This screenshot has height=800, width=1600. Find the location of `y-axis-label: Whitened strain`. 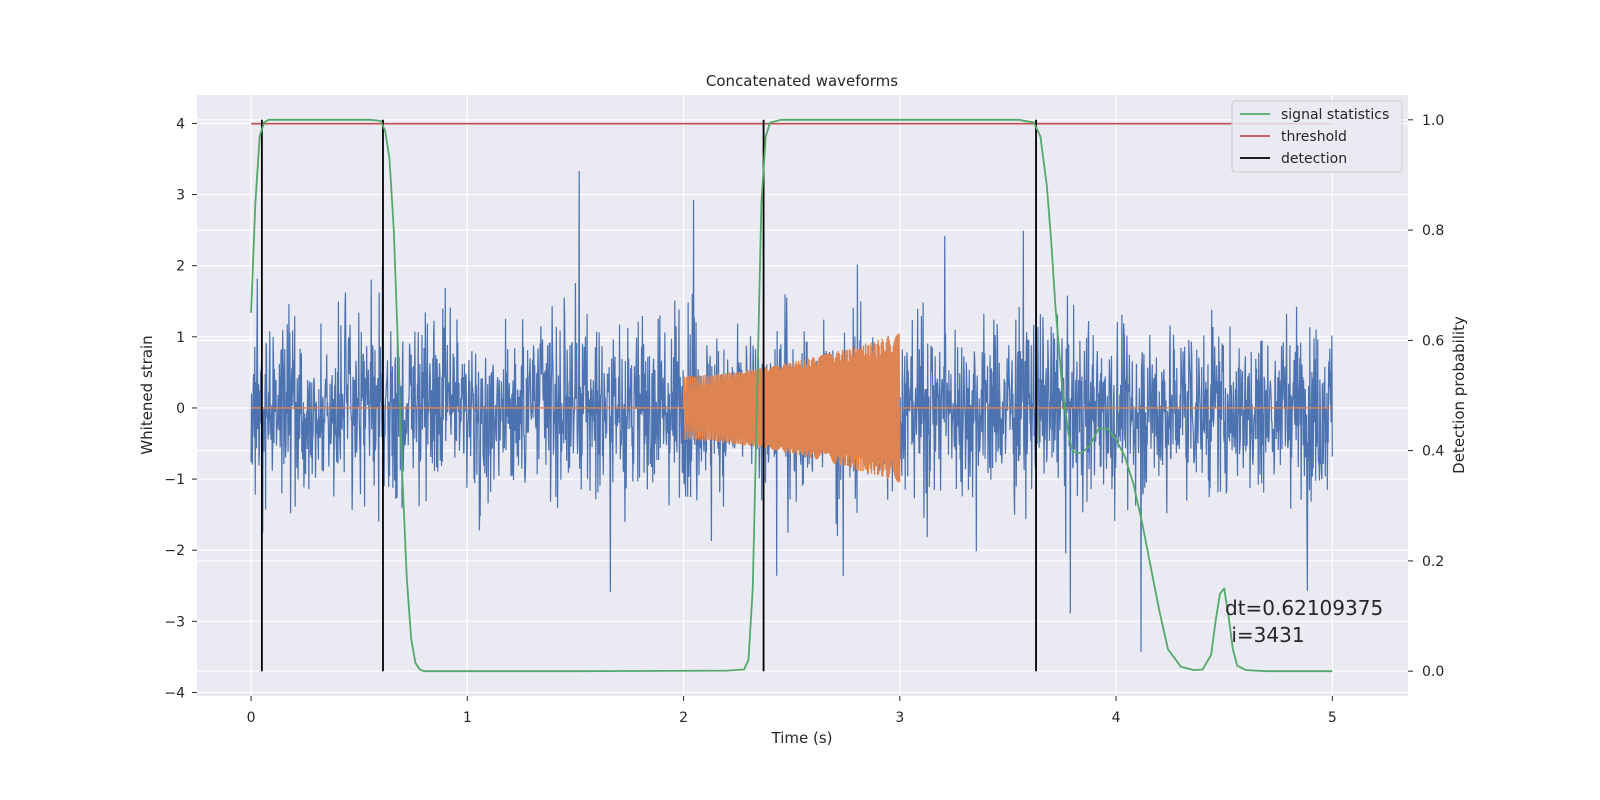

y-axis-label: Whitened strain is located at coordinates (147, 394).